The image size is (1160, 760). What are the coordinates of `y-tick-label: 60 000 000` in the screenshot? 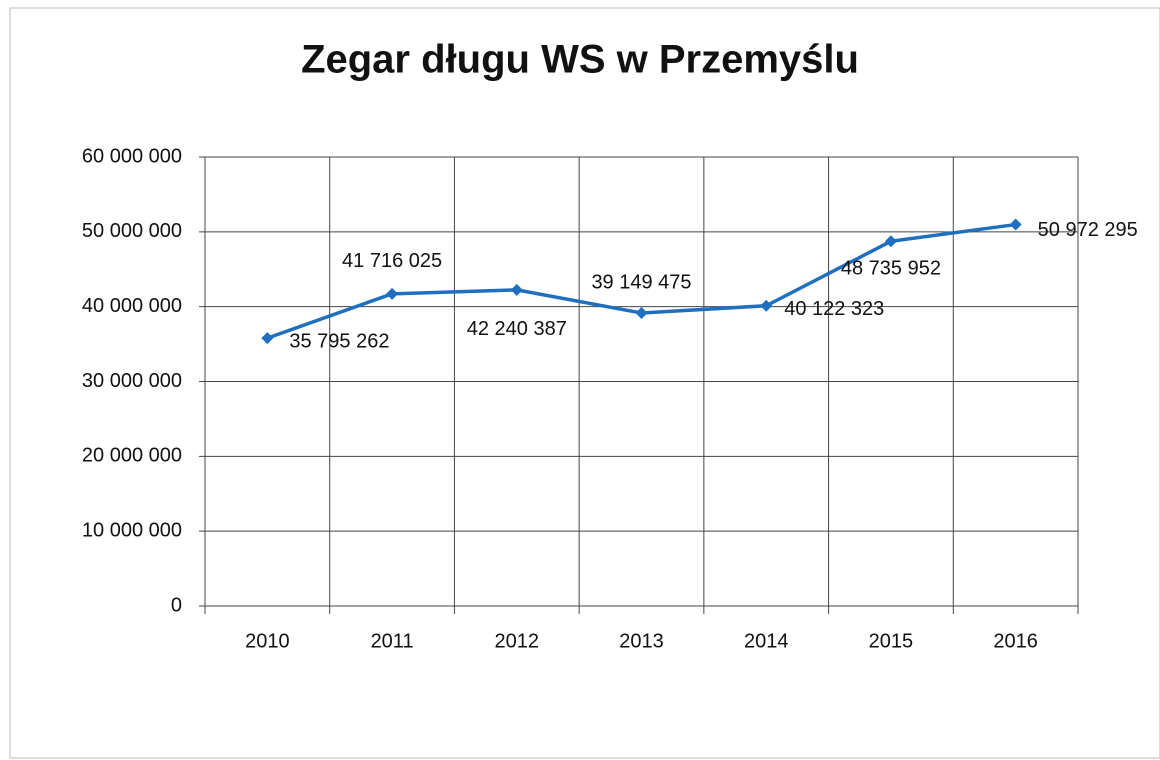 It's located at (132, 156).